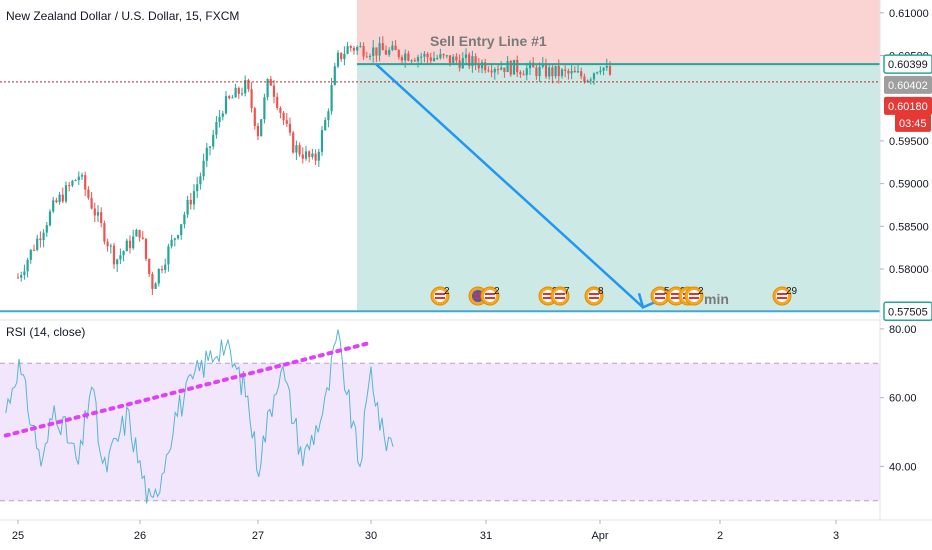  Describe the element at coordinates (425, 531) in the screenshot. I see `time-axis: 25 26 27 30 31 Apr 2 3` at that location.